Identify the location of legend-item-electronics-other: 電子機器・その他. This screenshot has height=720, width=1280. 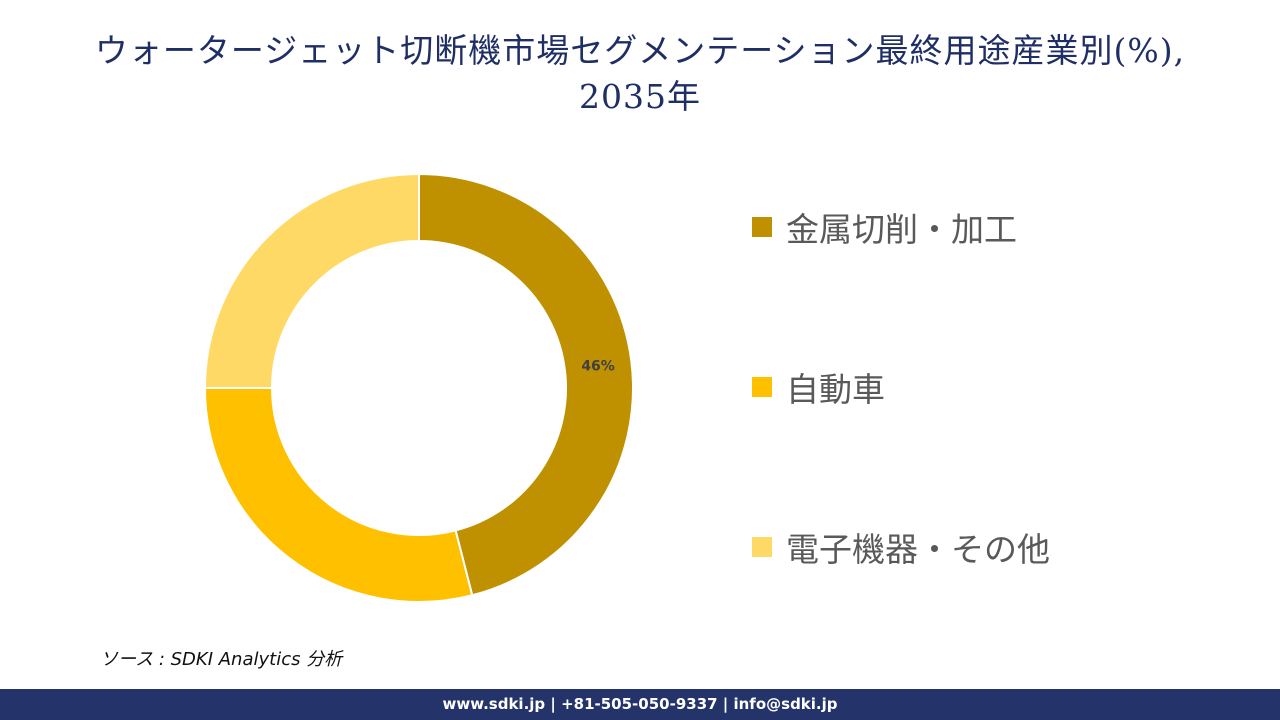
(901, 547).